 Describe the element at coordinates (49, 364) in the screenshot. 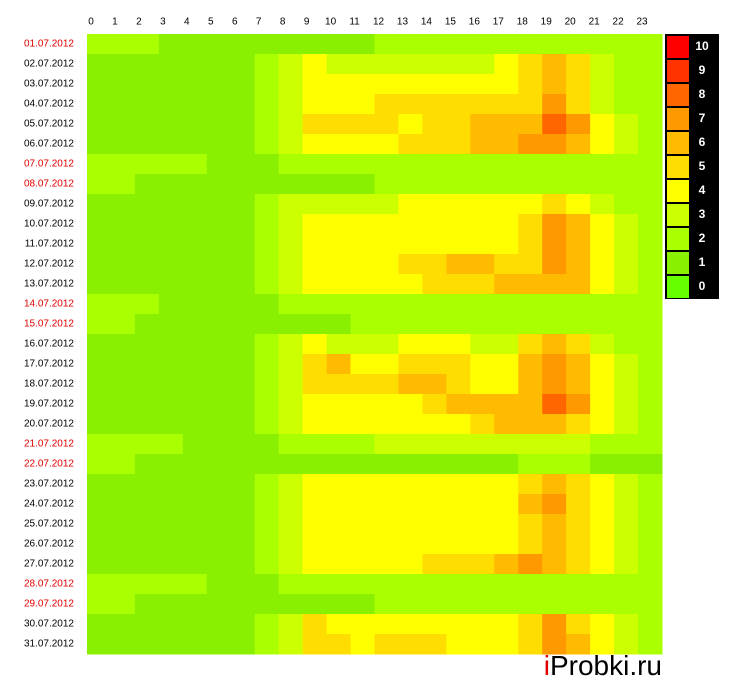

I see `row-label: 17.07.2012` at that location.